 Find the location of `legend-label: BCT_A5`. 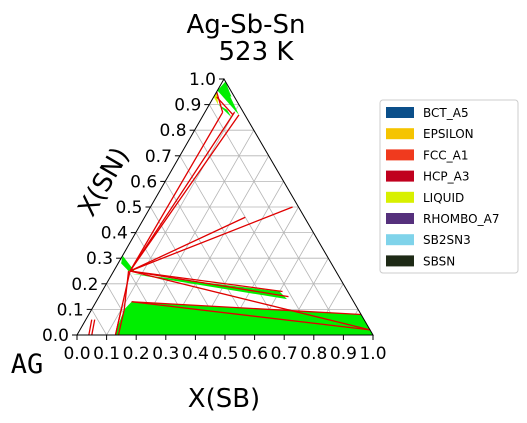

legend-label: BCT_A5 is located at coordinates (446, 113).